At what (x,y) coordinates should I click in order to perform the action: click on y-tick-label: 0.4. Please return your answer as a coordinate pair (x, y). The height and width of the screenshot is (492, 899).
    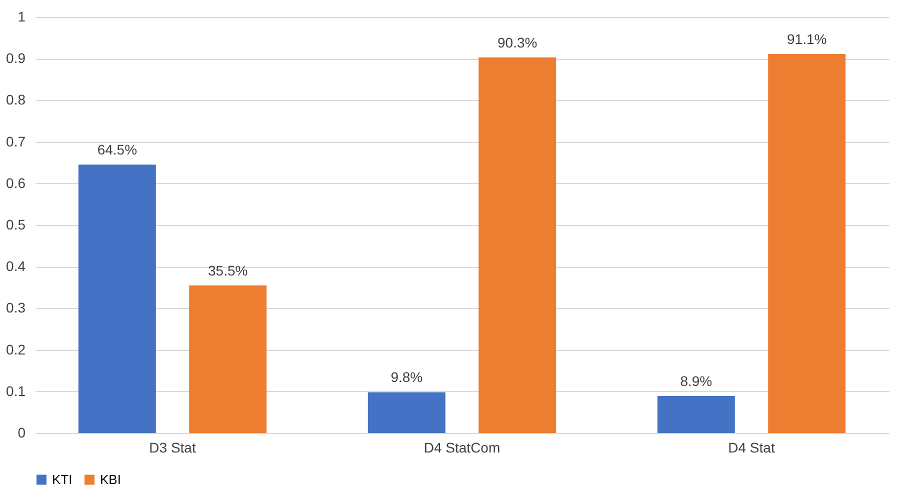
    Looking at the image, I should click on (16, 266).